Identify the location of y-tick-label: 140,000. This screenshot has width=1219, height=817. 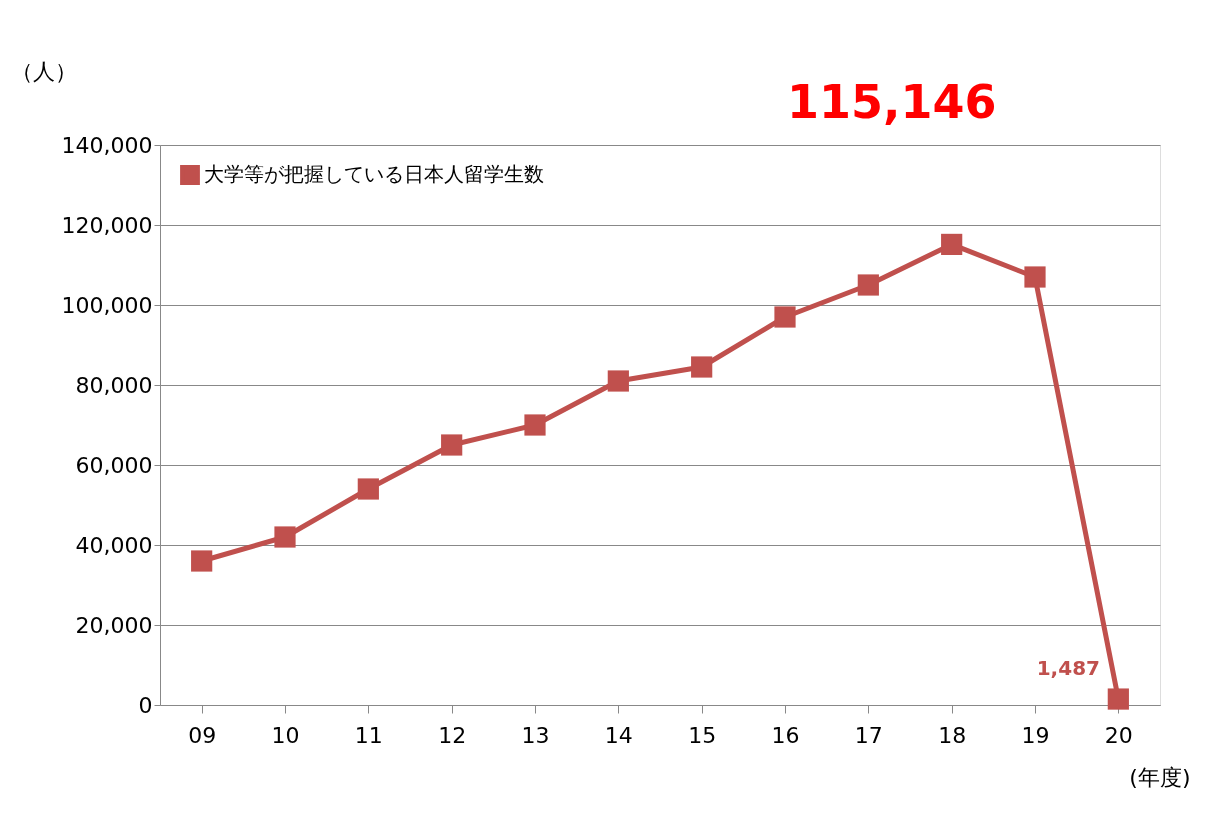
(107, 145).